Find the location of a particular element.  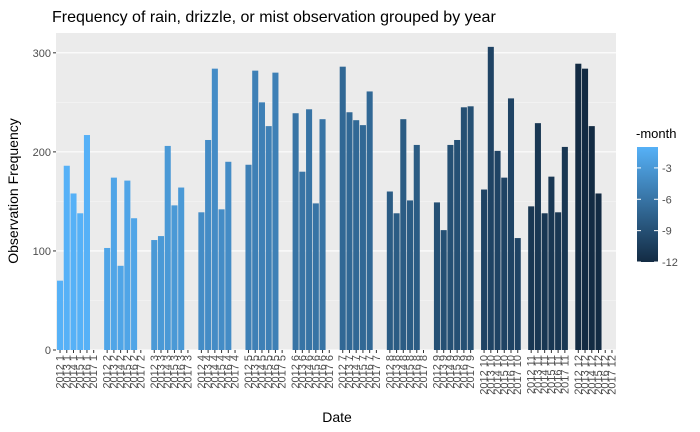

x-tick-label: 2013 6 is located at coordinates (303, 372).